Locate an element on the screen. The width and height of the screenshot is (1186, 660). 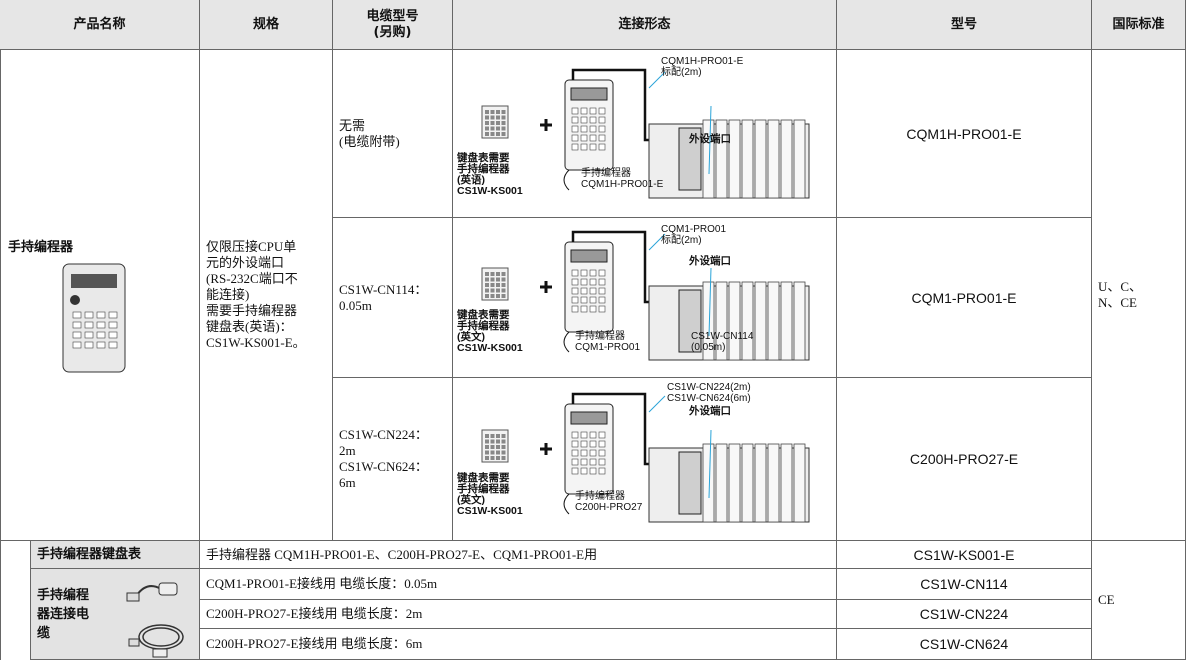
header-cell: 连接形态 is located at coordinates (645, 25).